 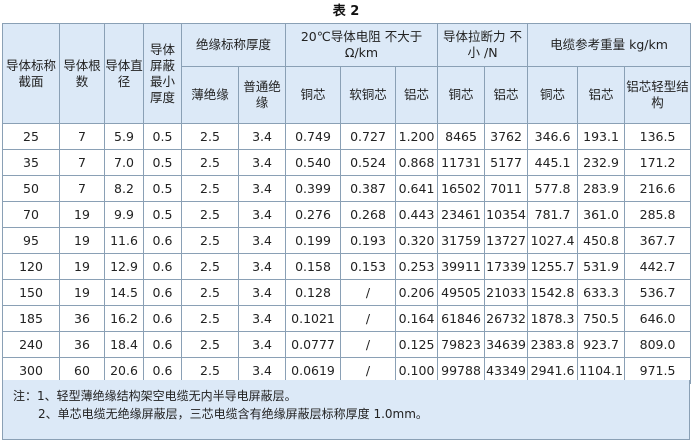 What do you see at coordinates (368, 240) in the screenshot?
I see `table-cell: 0.193` at bounding box center [368, 240].